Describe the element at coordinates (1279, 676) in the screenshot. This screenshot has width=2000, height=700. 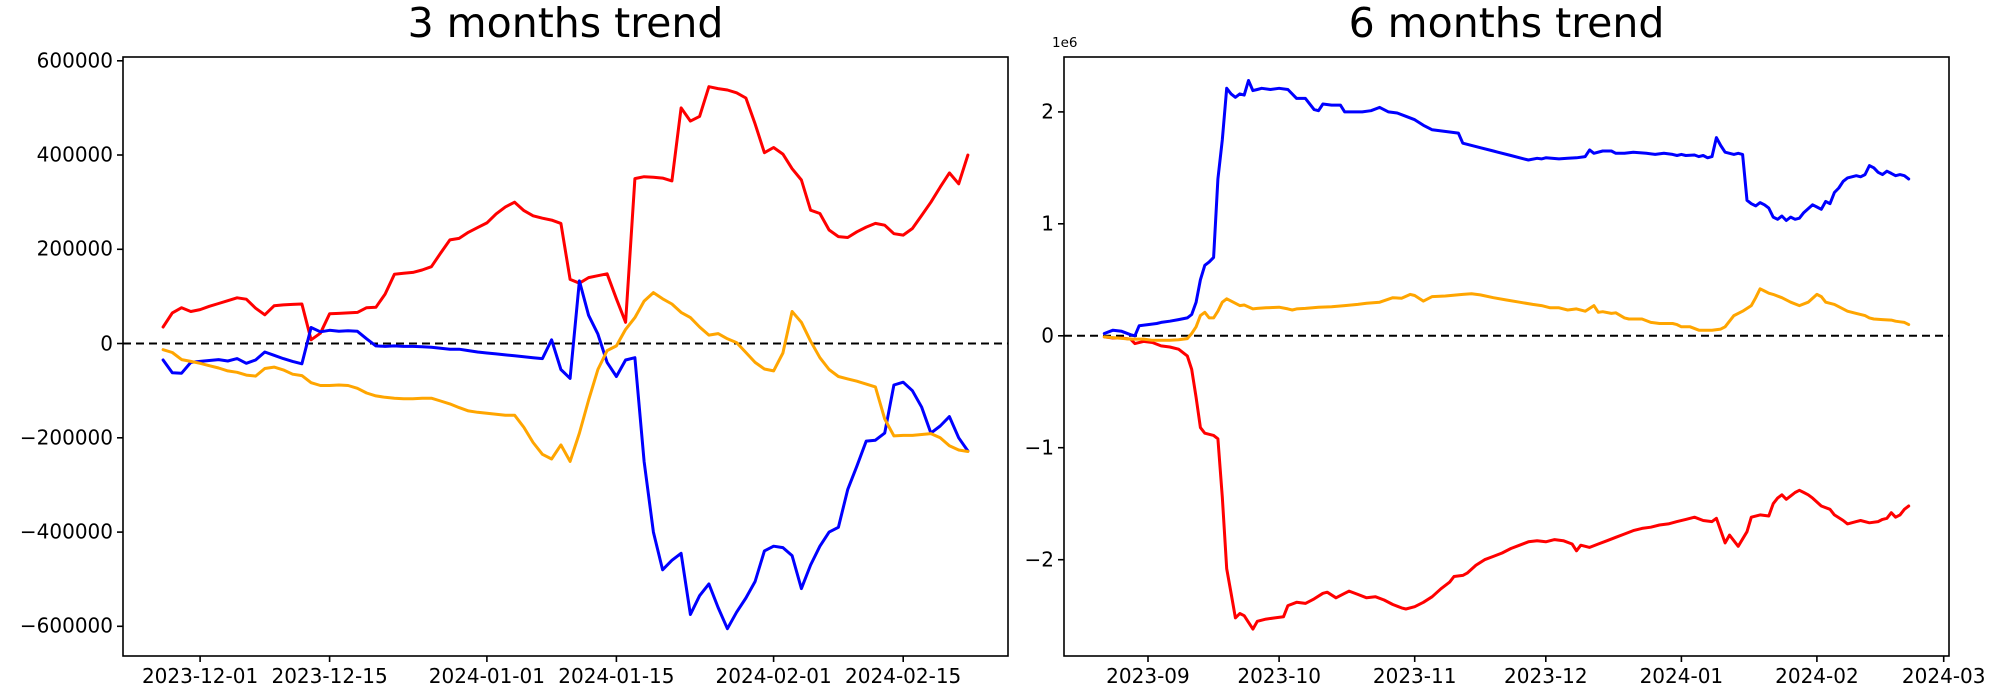
I see `x-tick-label: 2023-10` at that location.